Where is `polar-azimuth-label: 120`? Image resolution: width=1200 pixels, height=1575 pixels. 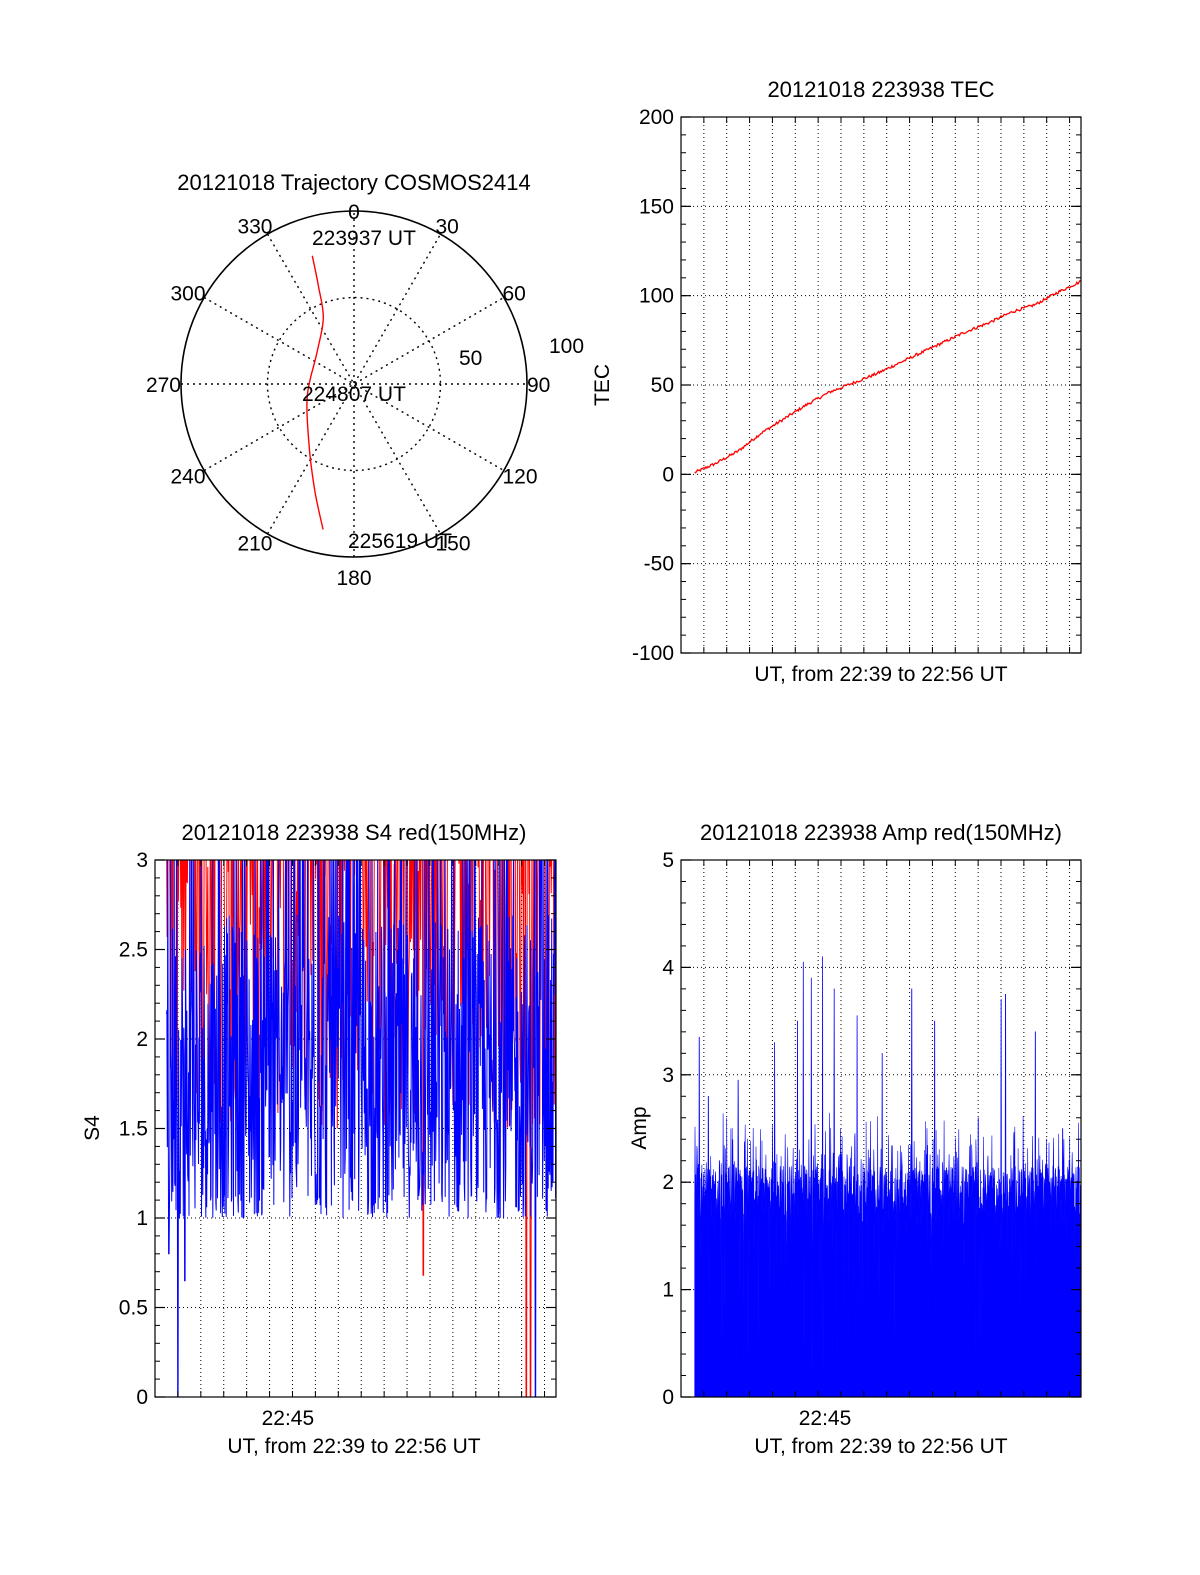 polar-azimuth-label: 120 is located at coordinates (519, 477).